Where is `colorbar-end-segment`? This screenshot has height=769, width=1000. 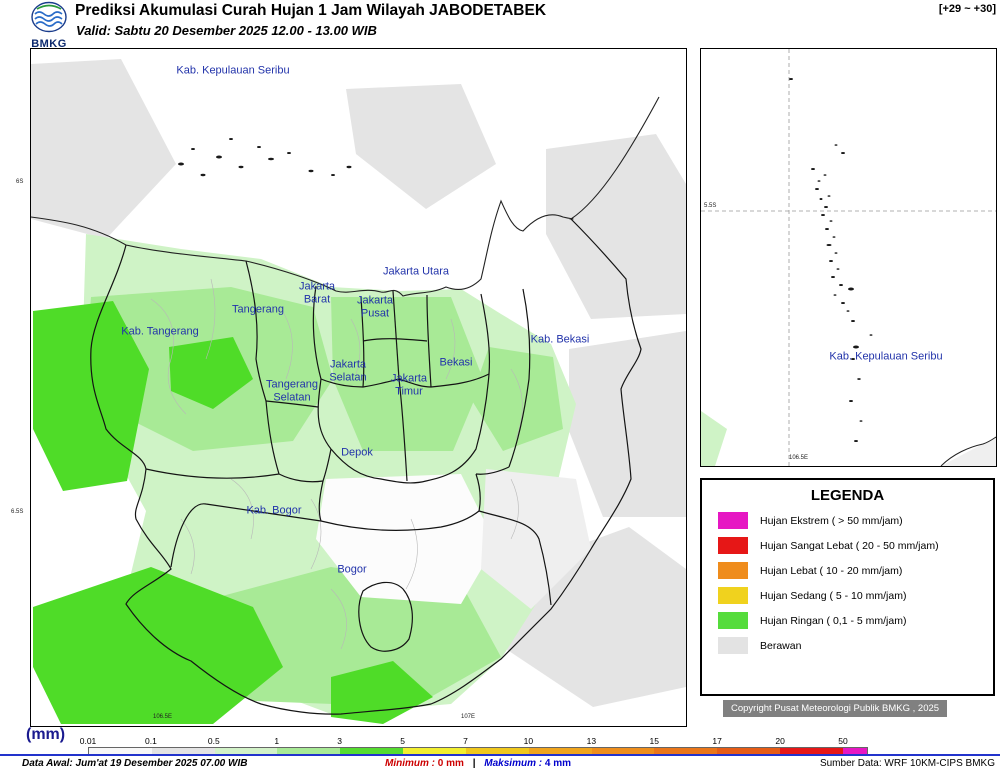 colorbar-end-segment is located at coordinates (854, 751).